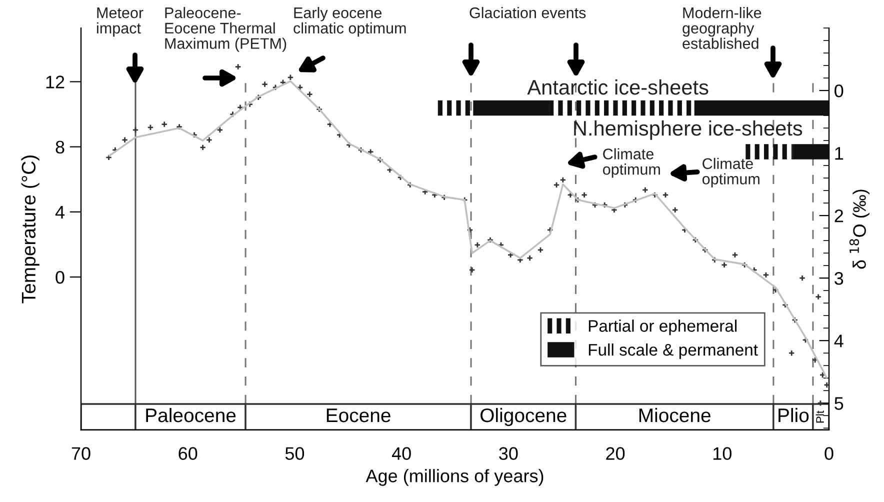 This screenshot has height=502, width=884. Describe the element at coordinates (662, 328) in the screenshot. I see `legend-label: Partial or ephemeral` at that location.